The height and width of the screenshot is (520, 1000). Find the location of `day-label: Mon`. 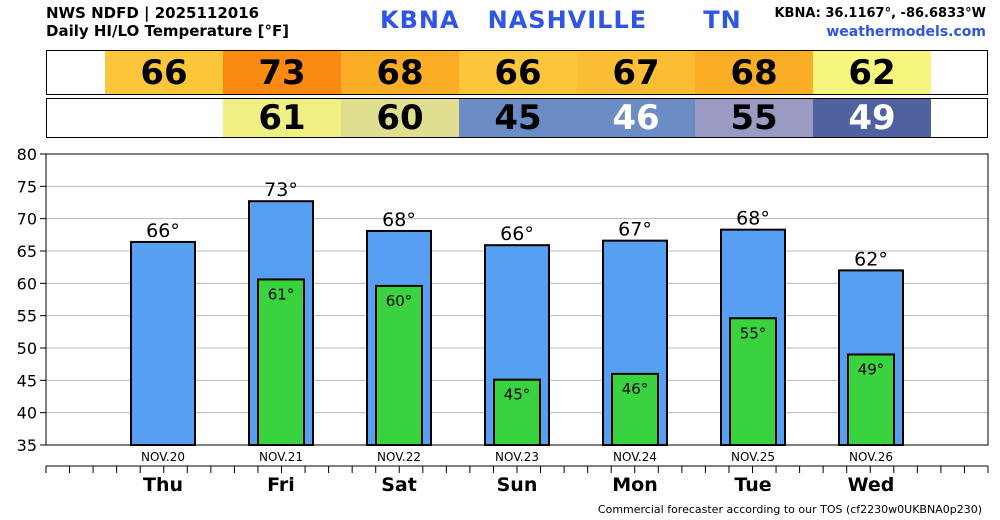

day-label: Mon is located at coordinates (635, 485).